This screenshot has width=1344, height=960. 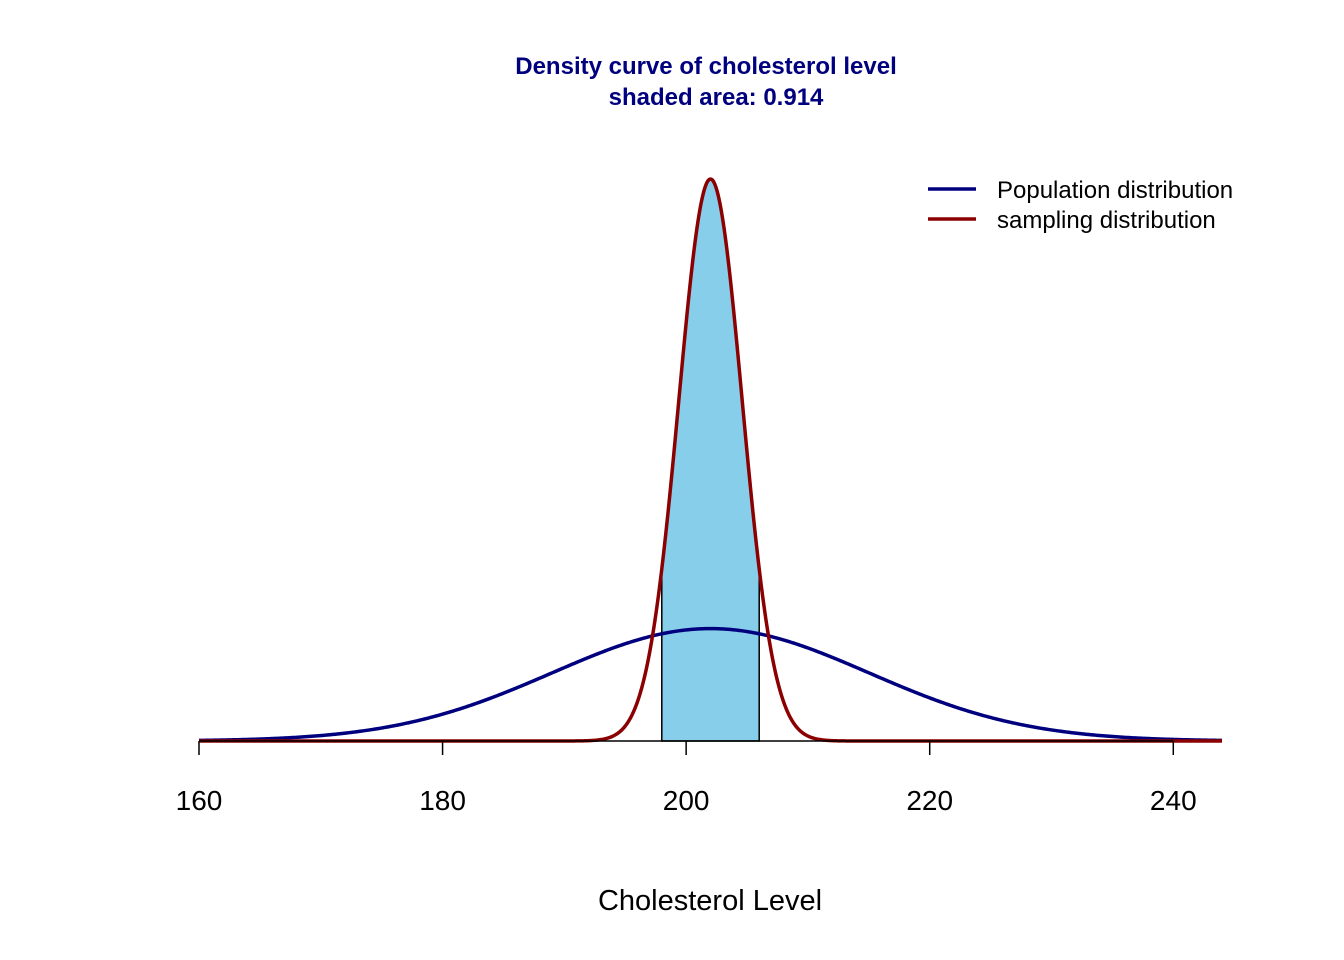 What do you see at coordinates (442, 800) in the screenshot?
I see `x-tick-label: 180` at bounding box center [442, 800].